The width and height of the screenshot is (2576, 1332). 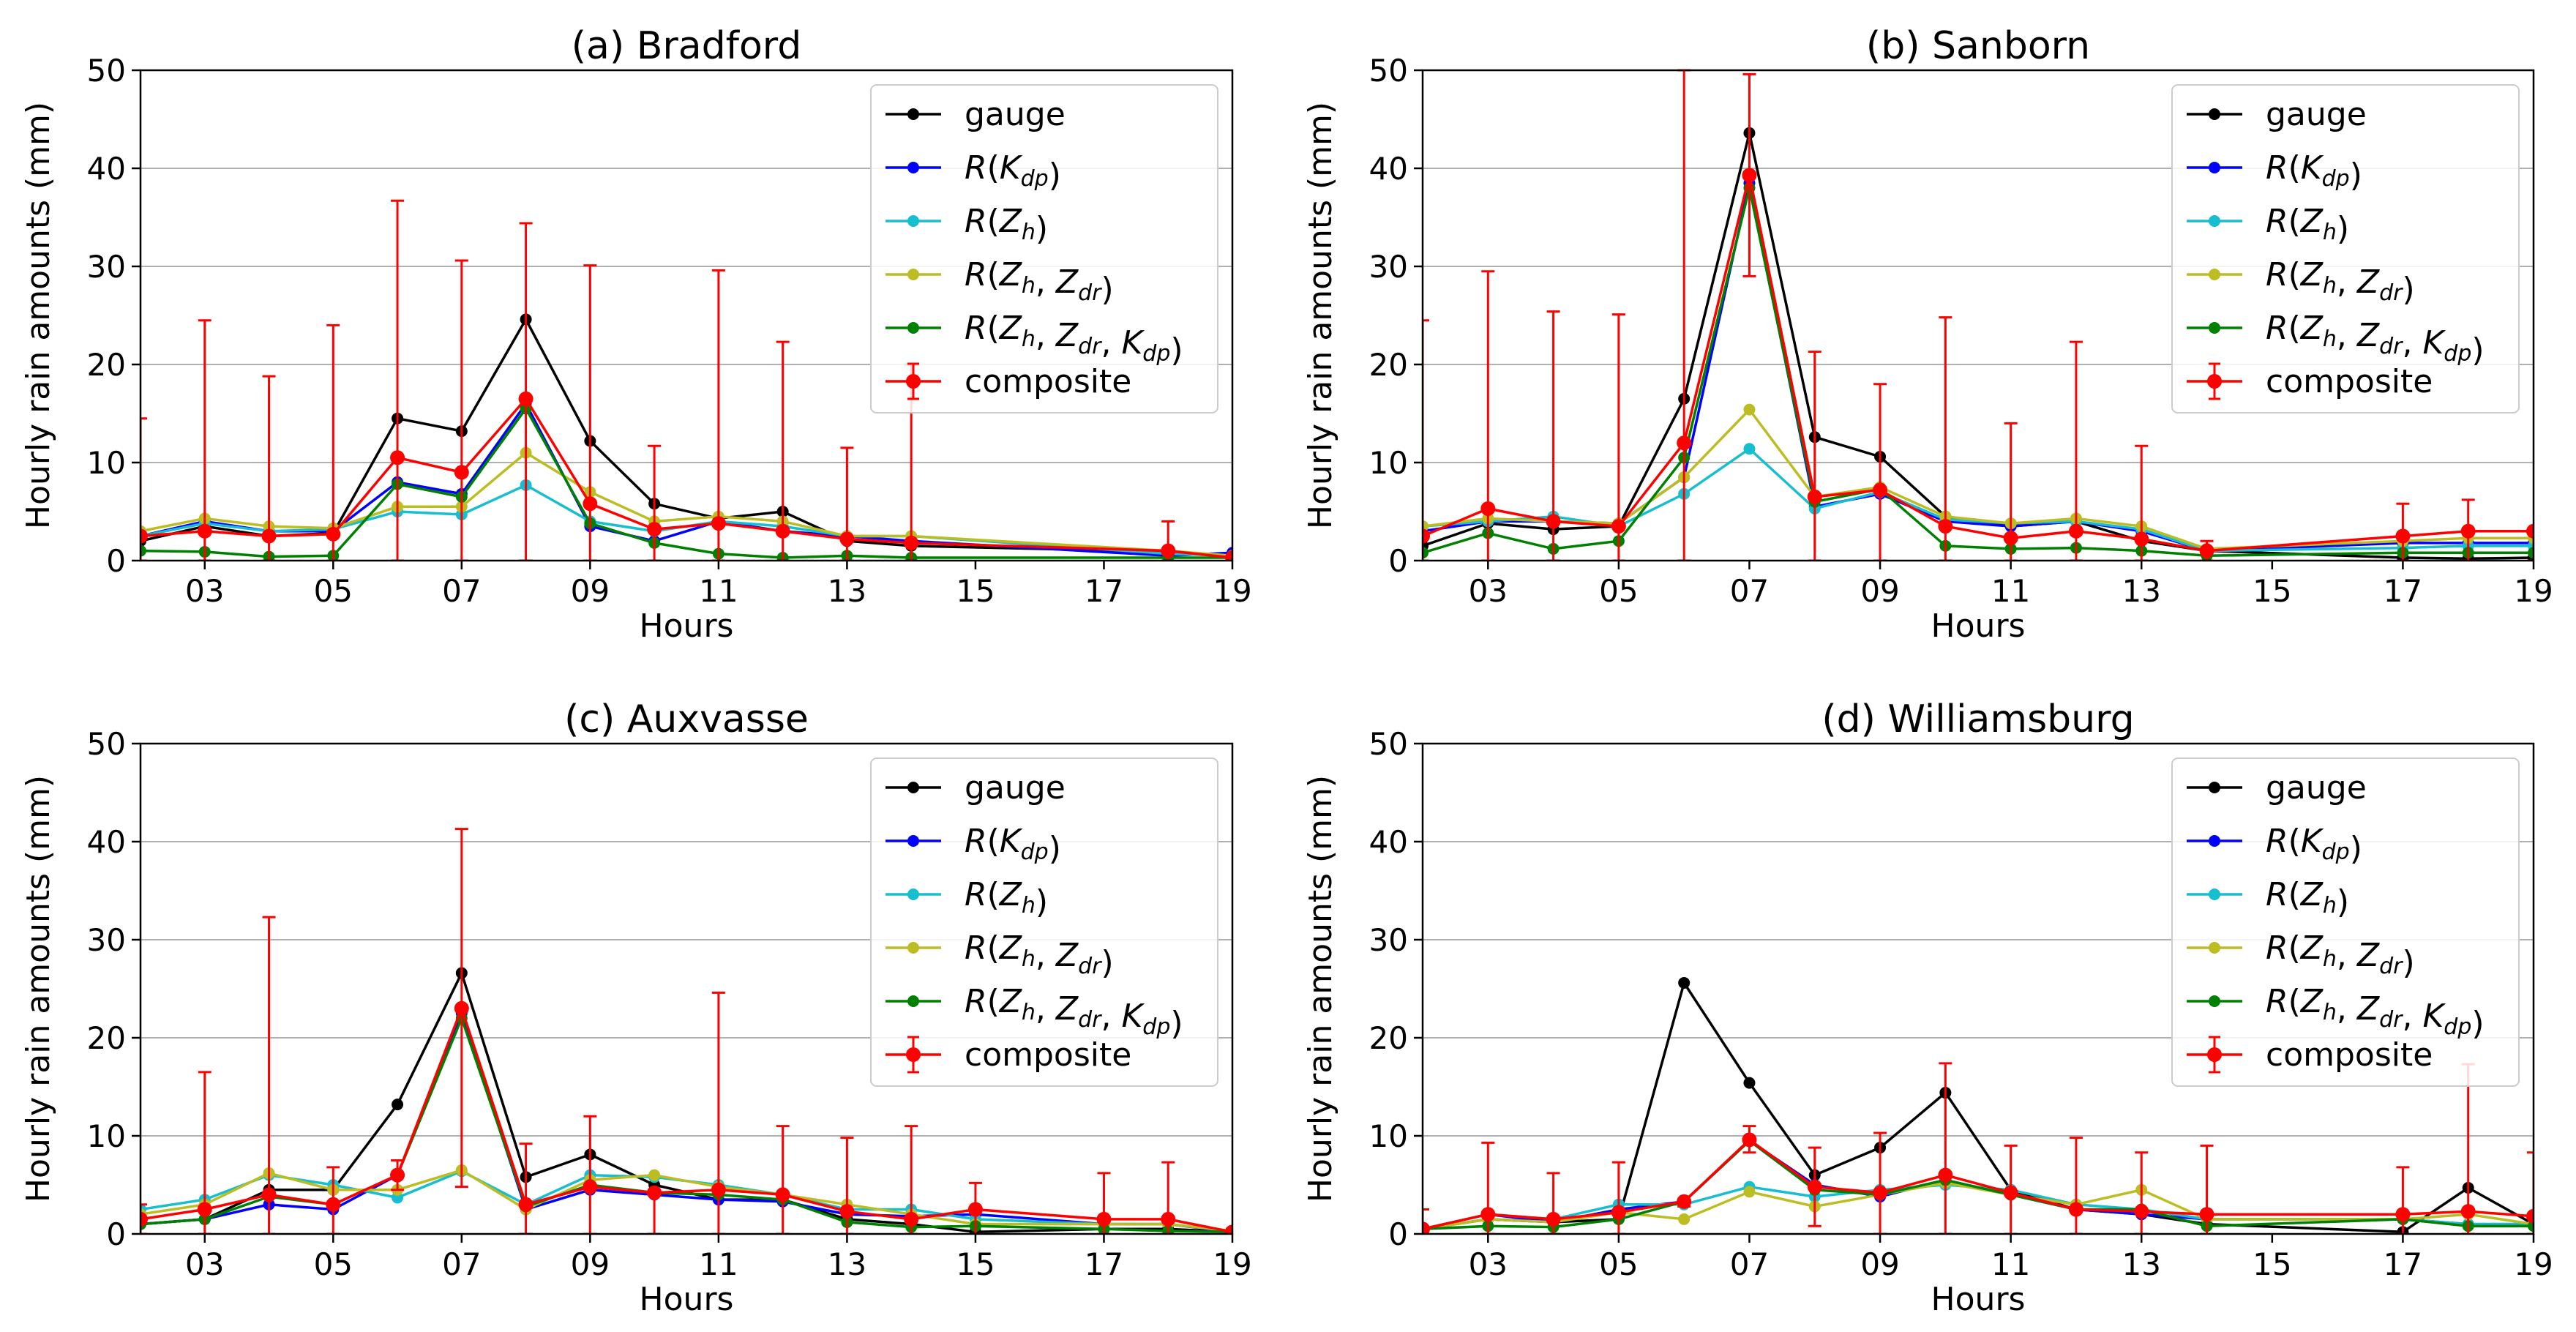 What do you see at coordinates (1978, 499) in the screenshot?
I see `series-line-zh` at bounding box center [1978, 499].